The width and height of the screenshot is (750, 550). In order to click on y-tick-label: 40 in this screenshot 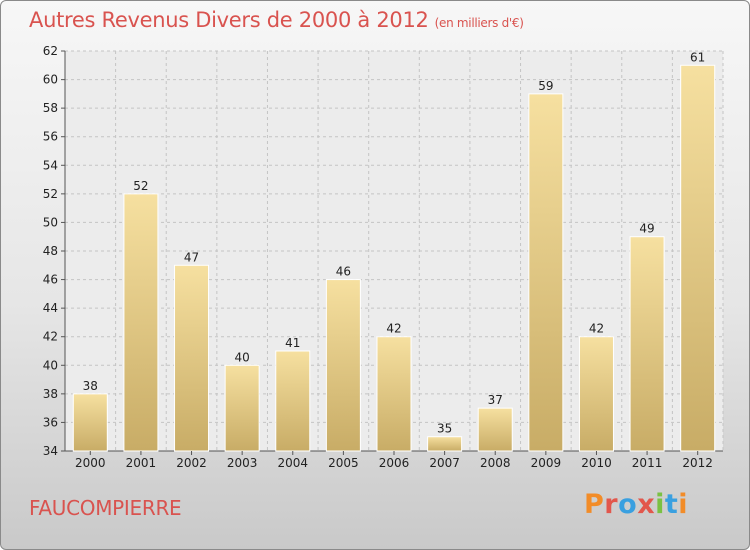, I will do `click(50, 365)`.